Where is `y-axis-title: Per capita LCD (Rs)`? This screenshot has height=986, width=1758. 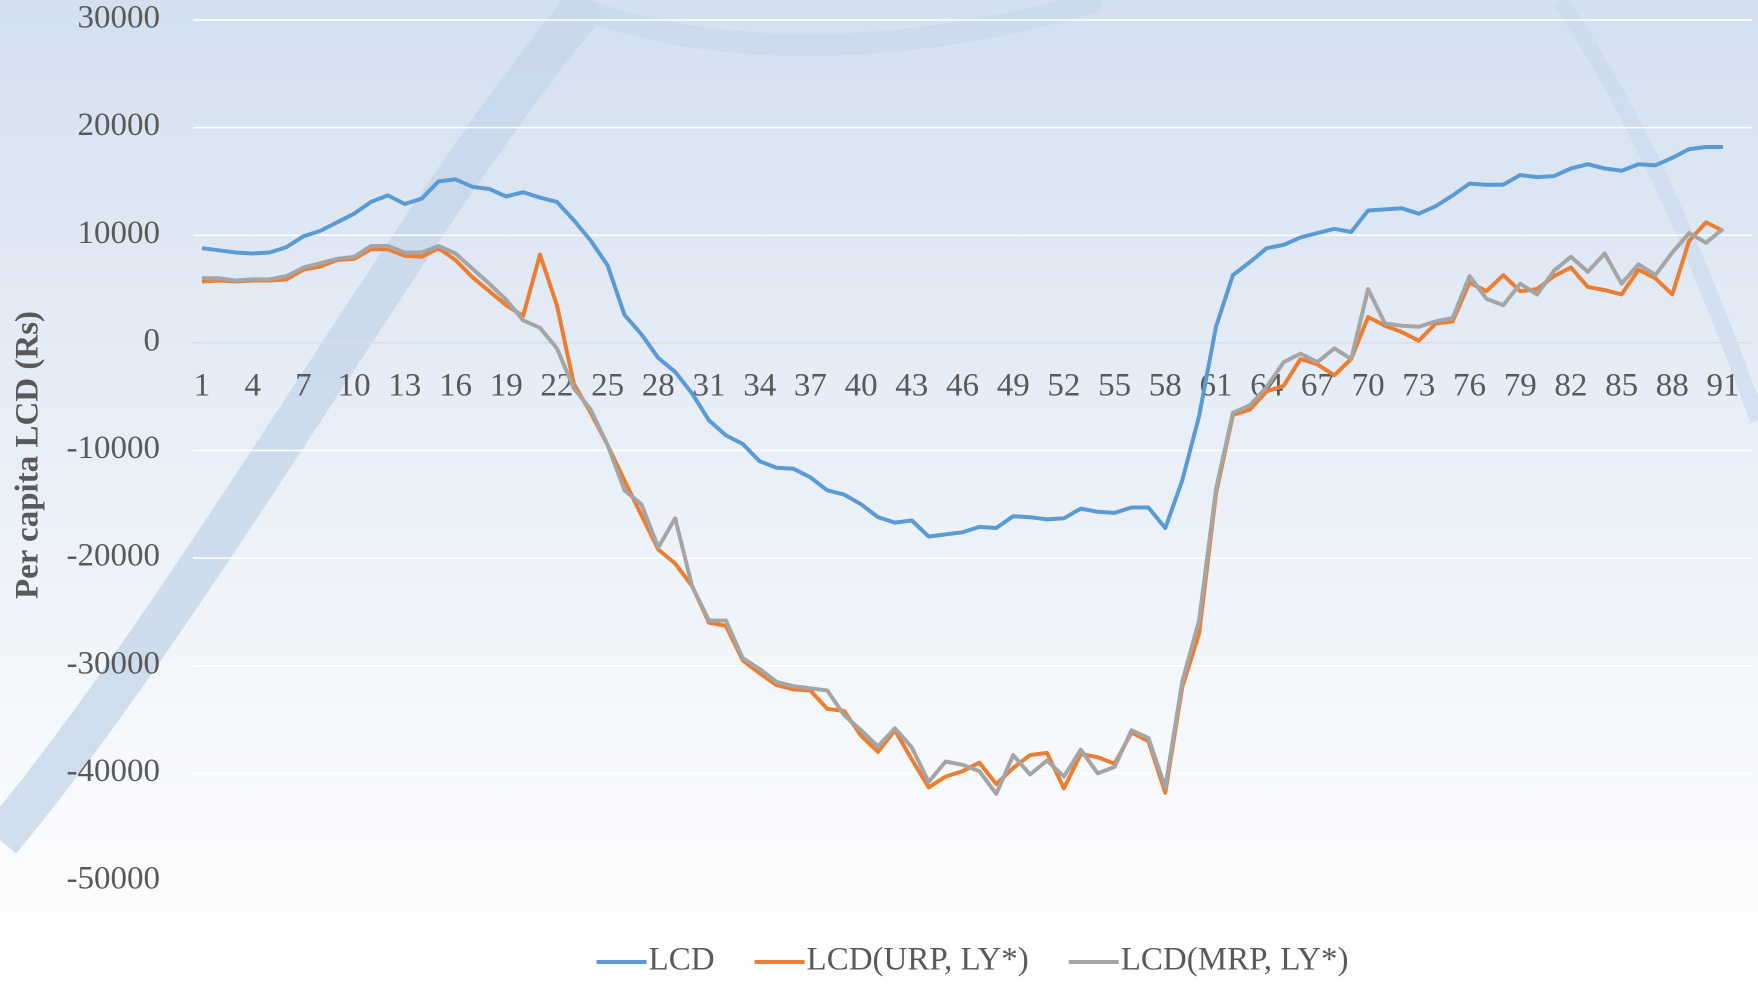
y-axis-title: Per capita LCD (Rs) is located at coordinates (28, 455).